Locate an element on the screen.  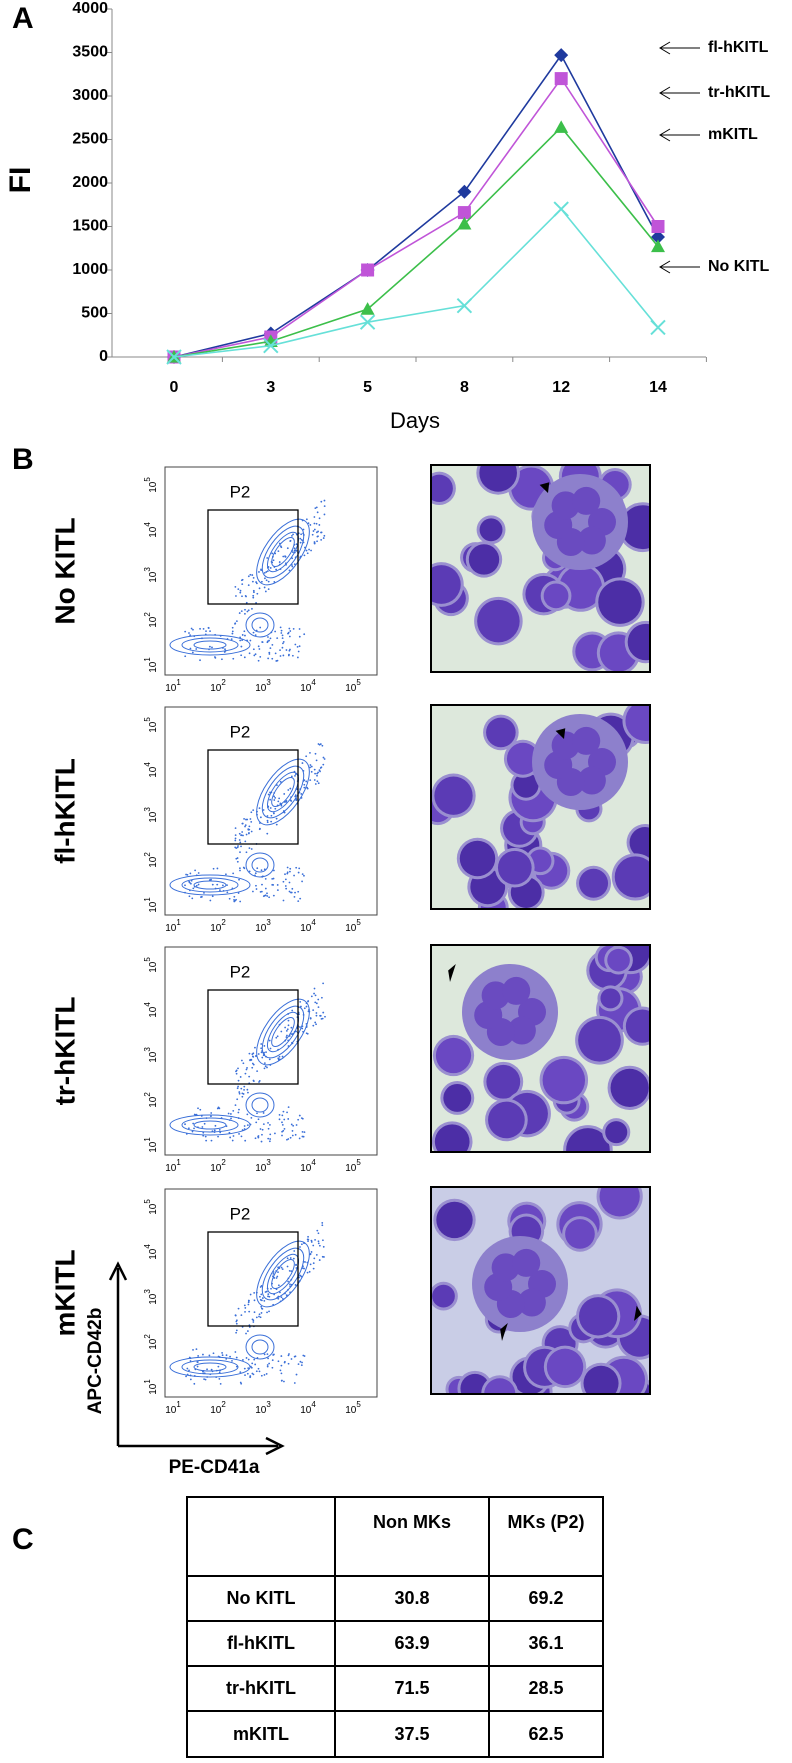
flow-x-tick-label: 10² is located at coordinates (218, 1166).